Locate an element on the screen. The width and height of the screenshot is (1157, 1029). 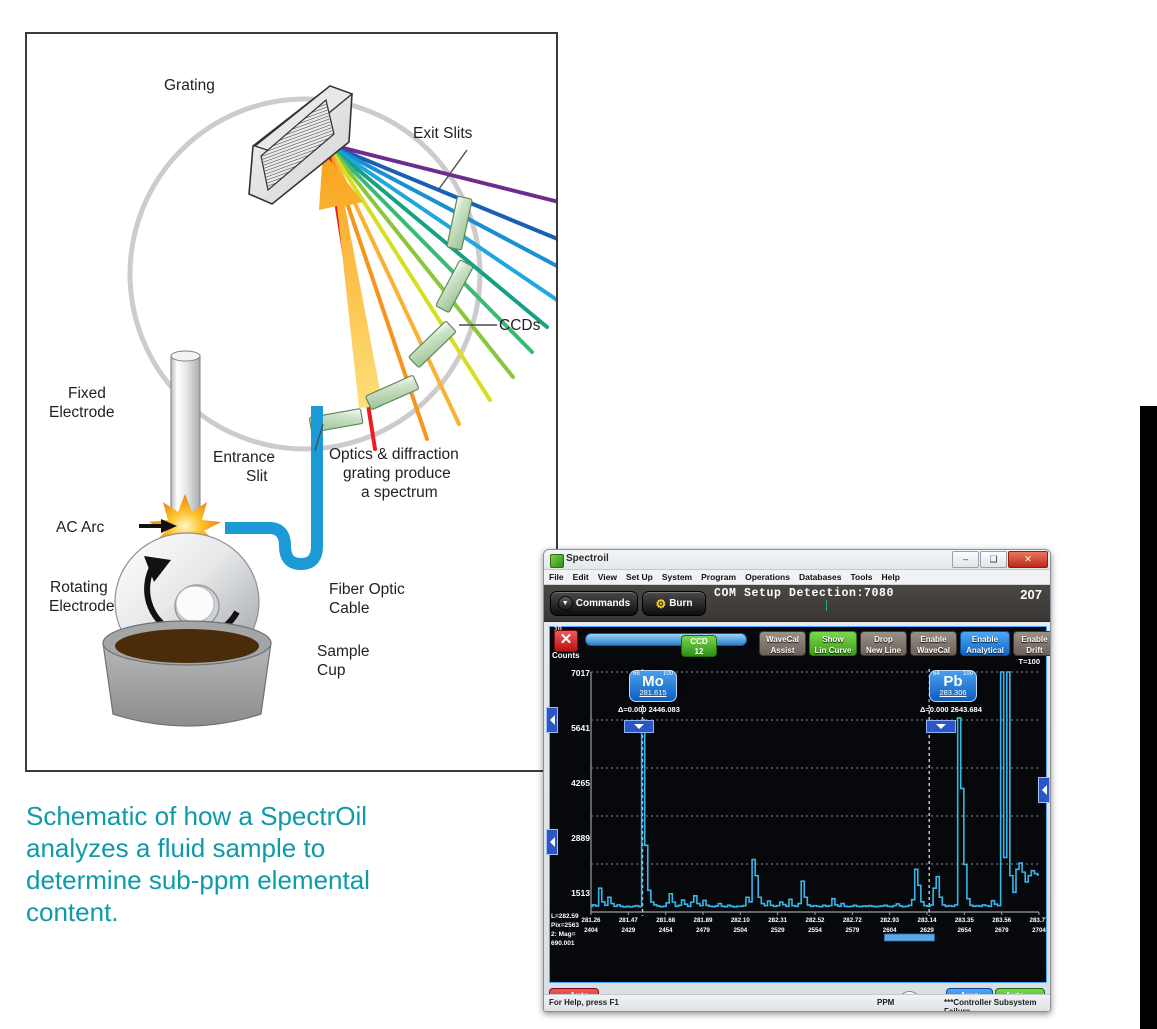
enable-analytical-button: Enable Analytical is located at coordinates (985, 643).